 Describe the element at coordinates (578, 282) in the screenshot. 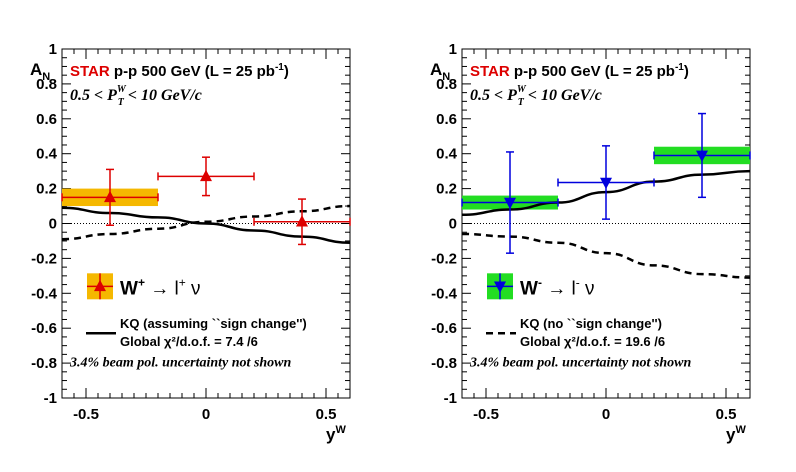

I see `legend-l-charge: -` at that location.